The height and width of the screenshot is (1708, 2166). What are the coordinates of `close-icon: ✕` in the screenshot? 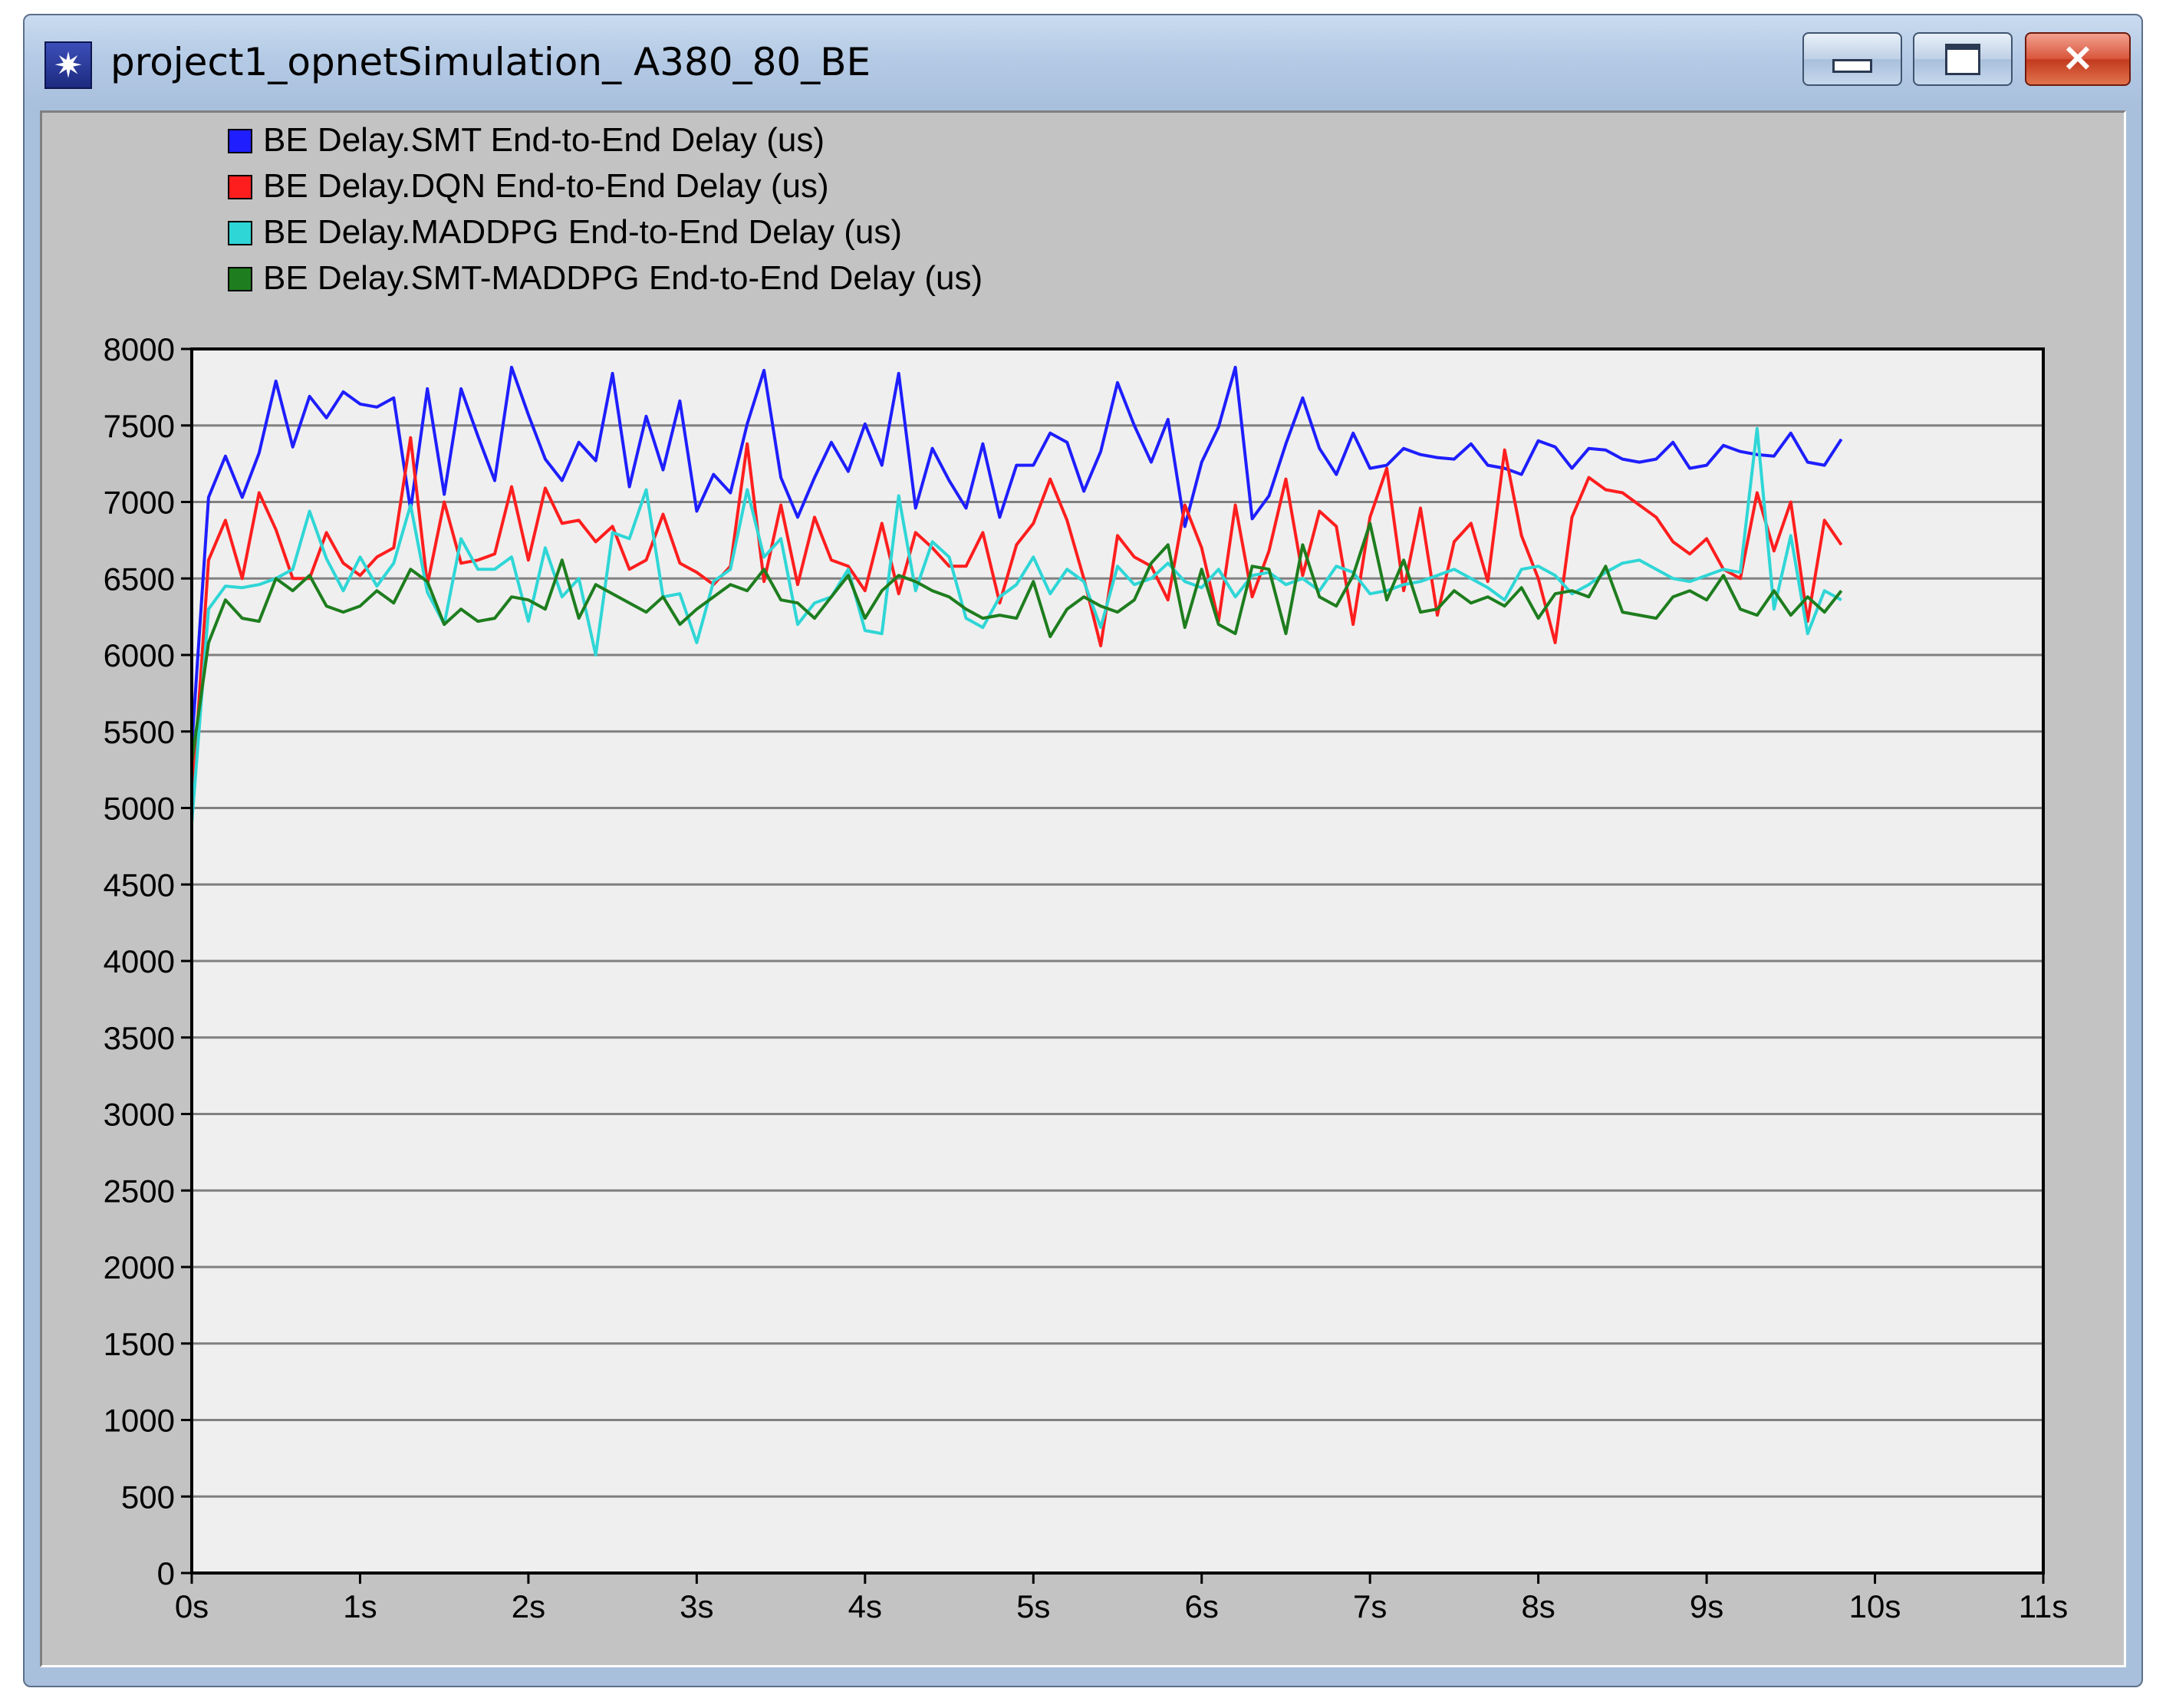 It's located at (2078, 60).